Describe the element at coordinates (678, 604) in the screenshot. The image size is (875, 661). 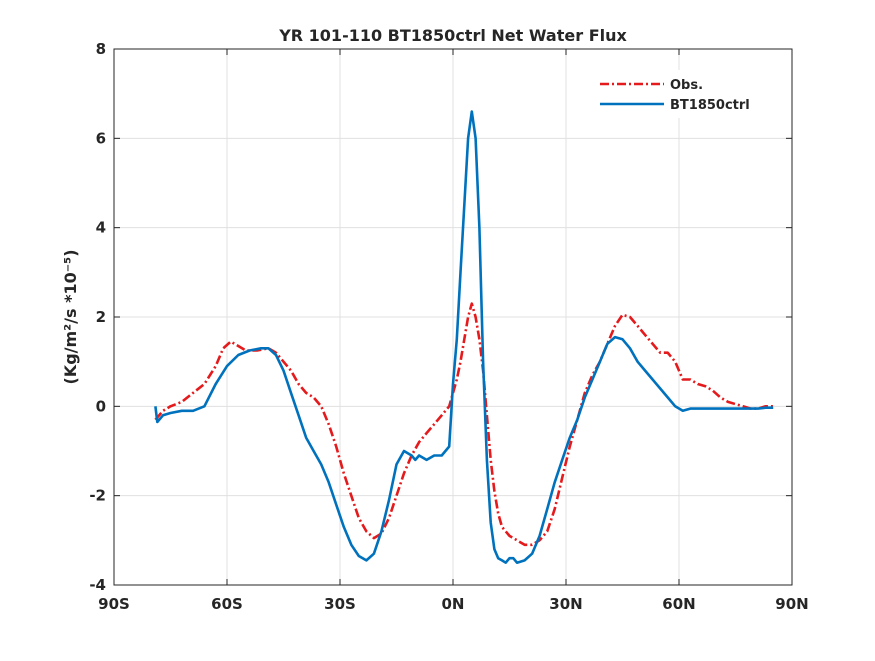
I see `x-tick-label: 60N` at that location.